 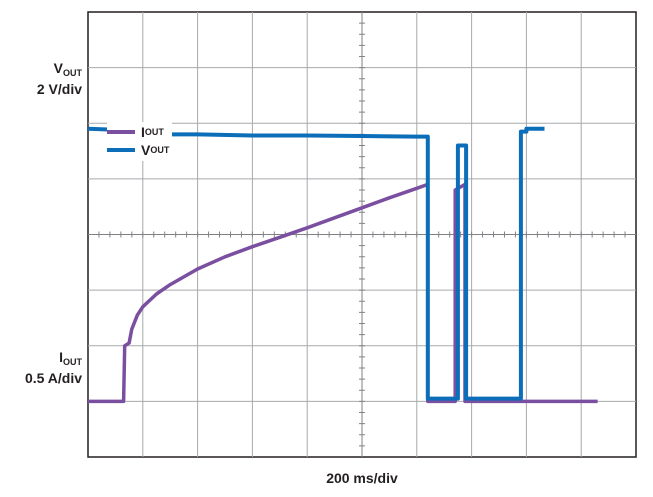 What do you see at coordinates (121, 150) in the screenshot?
I see `legend-swatch-vout` at bounding box center [121, 150].